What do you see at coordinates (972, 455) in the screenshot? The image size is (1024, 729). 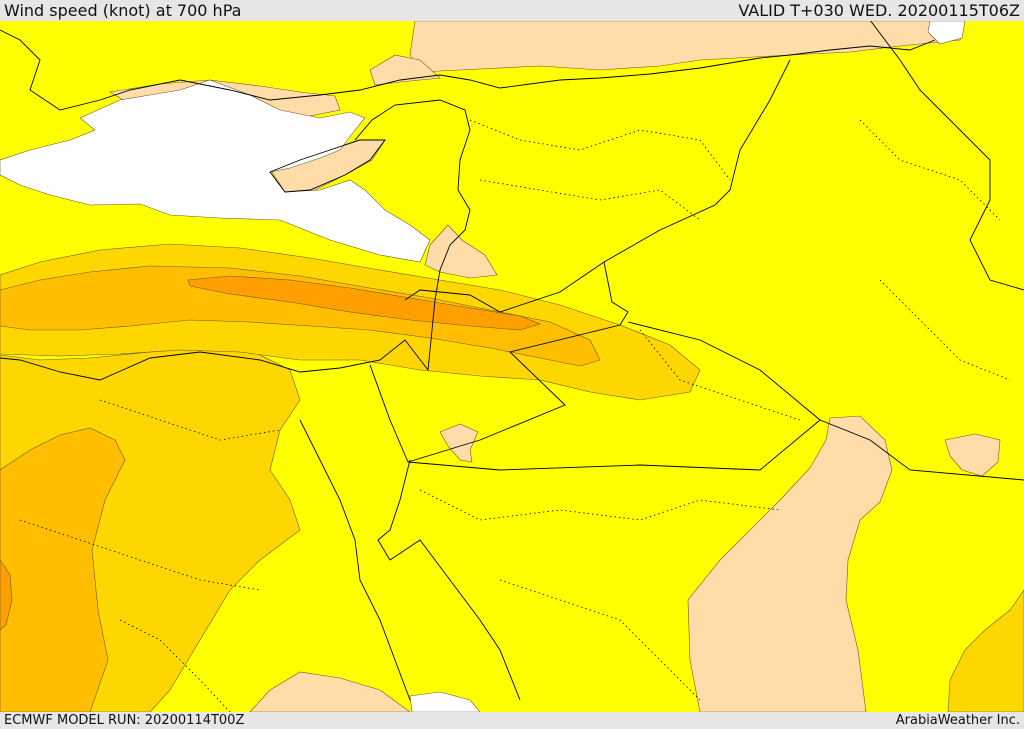 I see `wind-band-light-iraq-blob` at bounding box center [972, 455].